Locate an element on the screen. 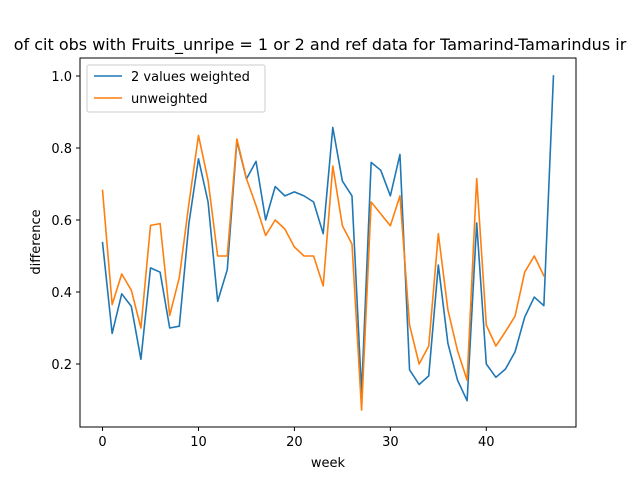 This screenshot has width=640, height=480. y-tick-label: 0.4 is located at coordinates (61, 293).